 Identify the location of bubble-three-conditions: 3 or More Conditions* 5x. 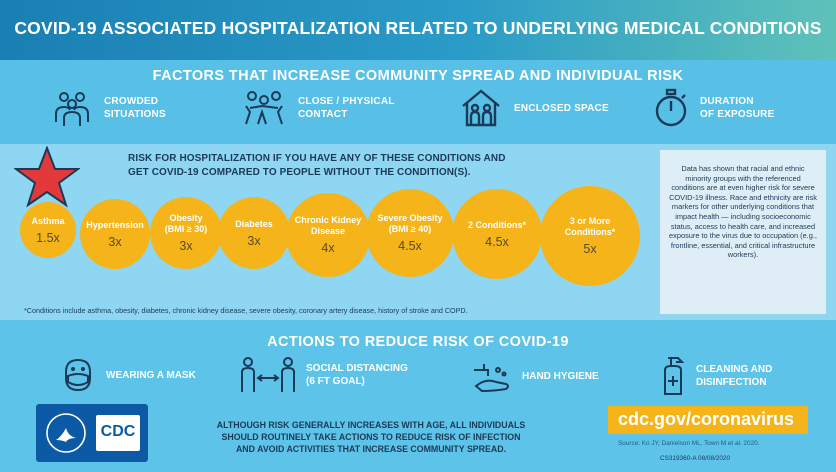
(590, 236).